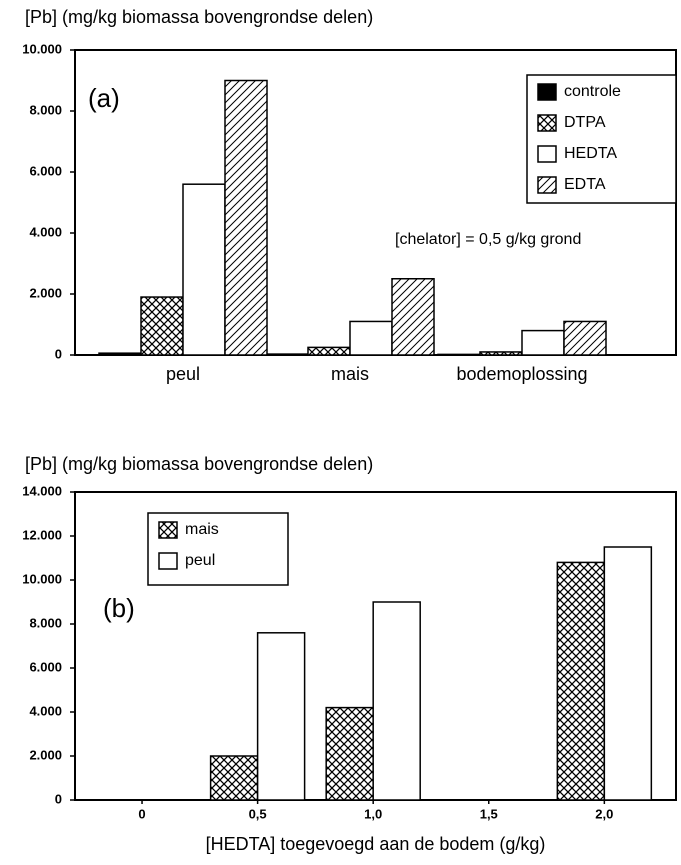 The width and height of the screenshot is (681, 865). I want to click on panel-label: (b), so click(119, 608).